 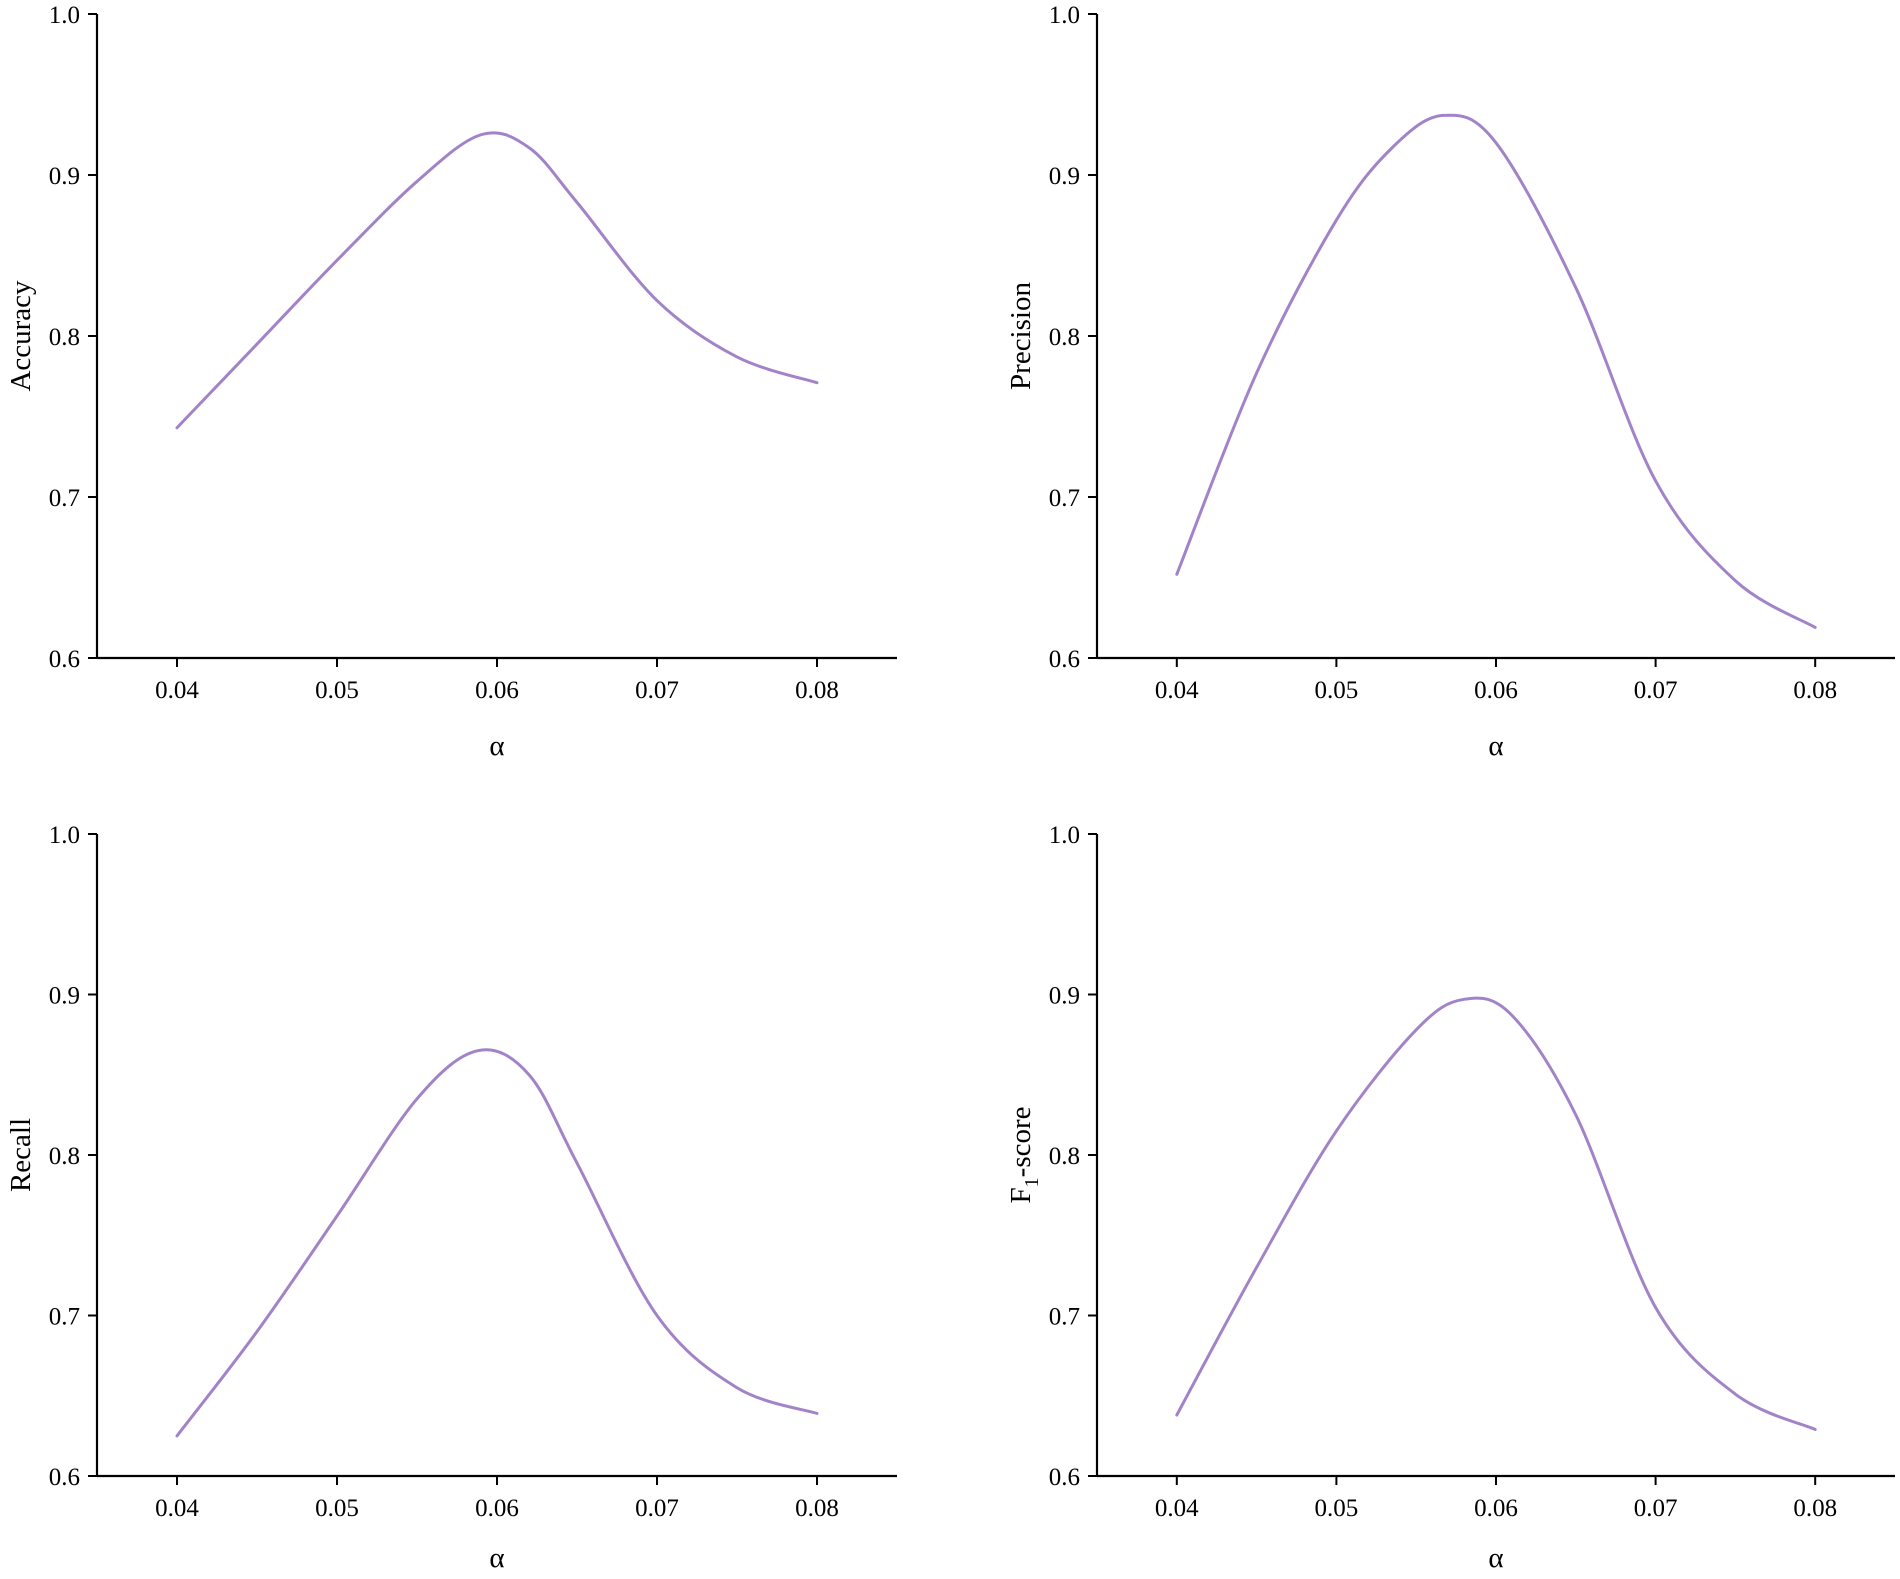 I want to click on y-axis-label-main: F, so click(x=1021, y=1195).